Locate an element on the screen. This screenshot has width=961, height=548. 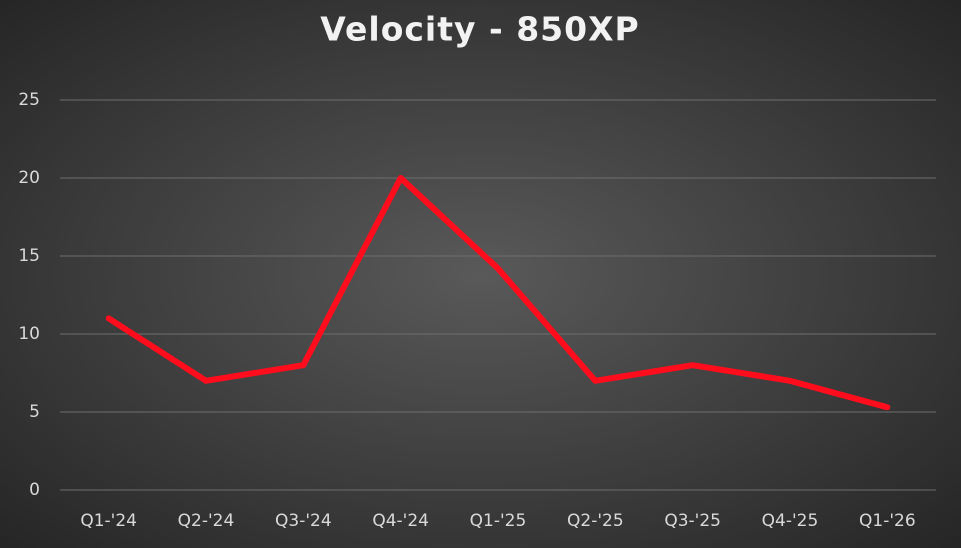
y-tick-label: 15 is located at coordinates (29, 256).